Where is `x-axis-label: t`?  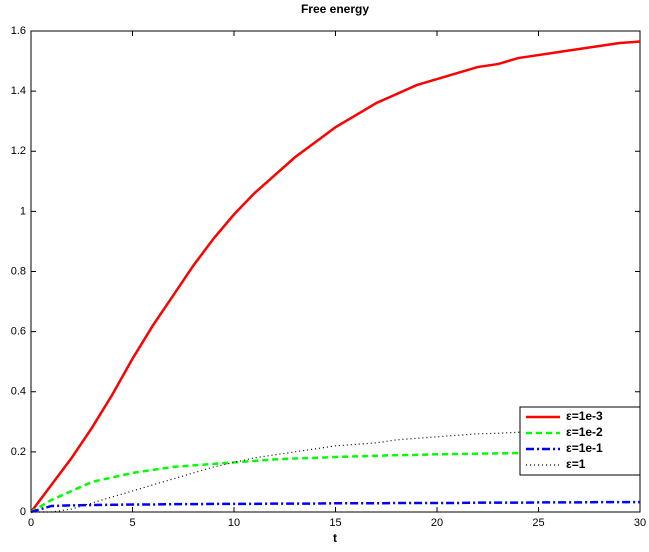
x-axis-label: t is located at coordinates (335, 538).